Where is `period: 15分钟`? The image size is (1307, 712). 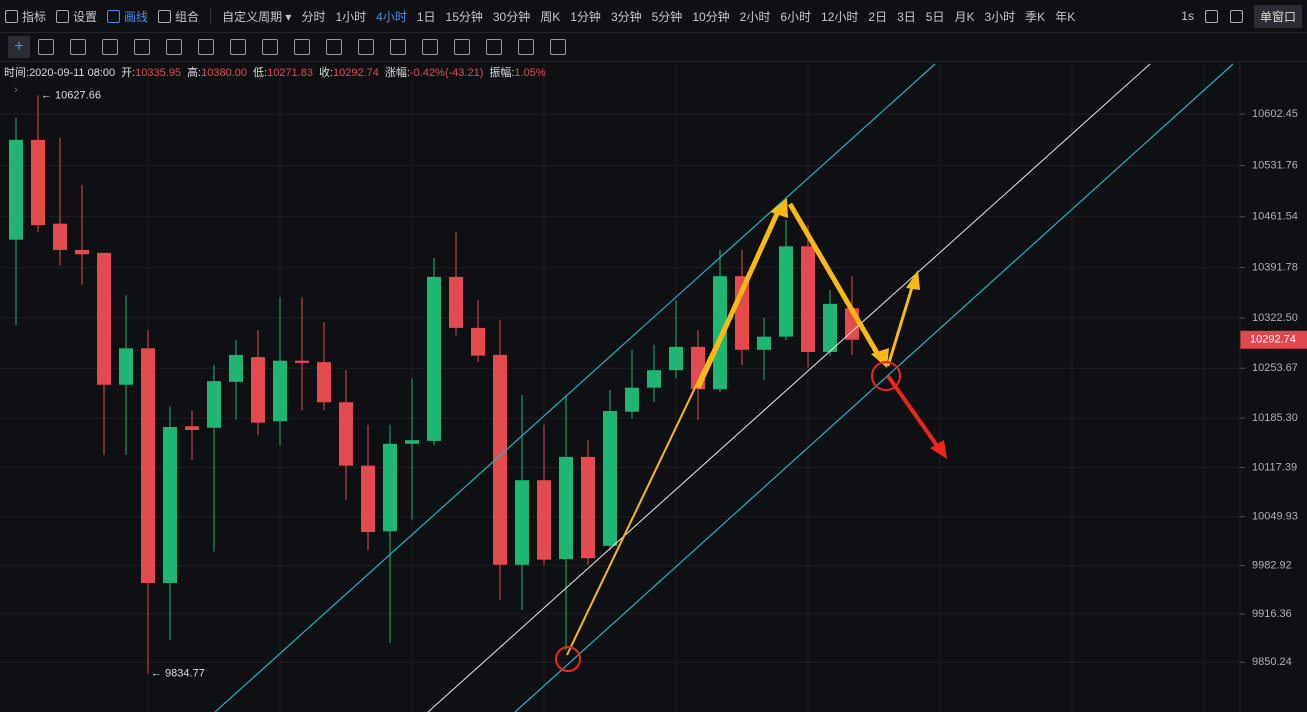
period: 15分钟 is located at coordinates (464, 16).